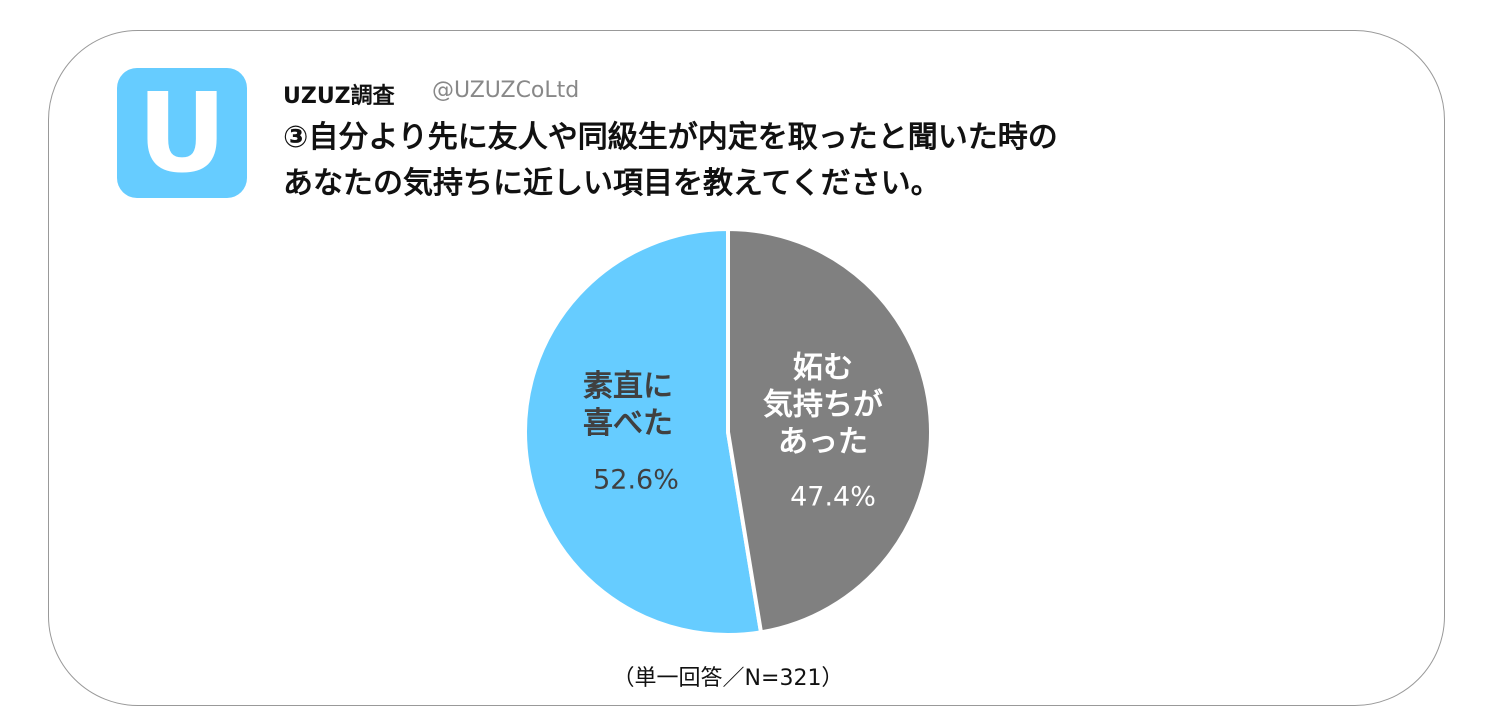  Describe the element at coordinates (823, 405) in the screenshot. I see `slice-label: 妬む 気持ちが あった` at that location.